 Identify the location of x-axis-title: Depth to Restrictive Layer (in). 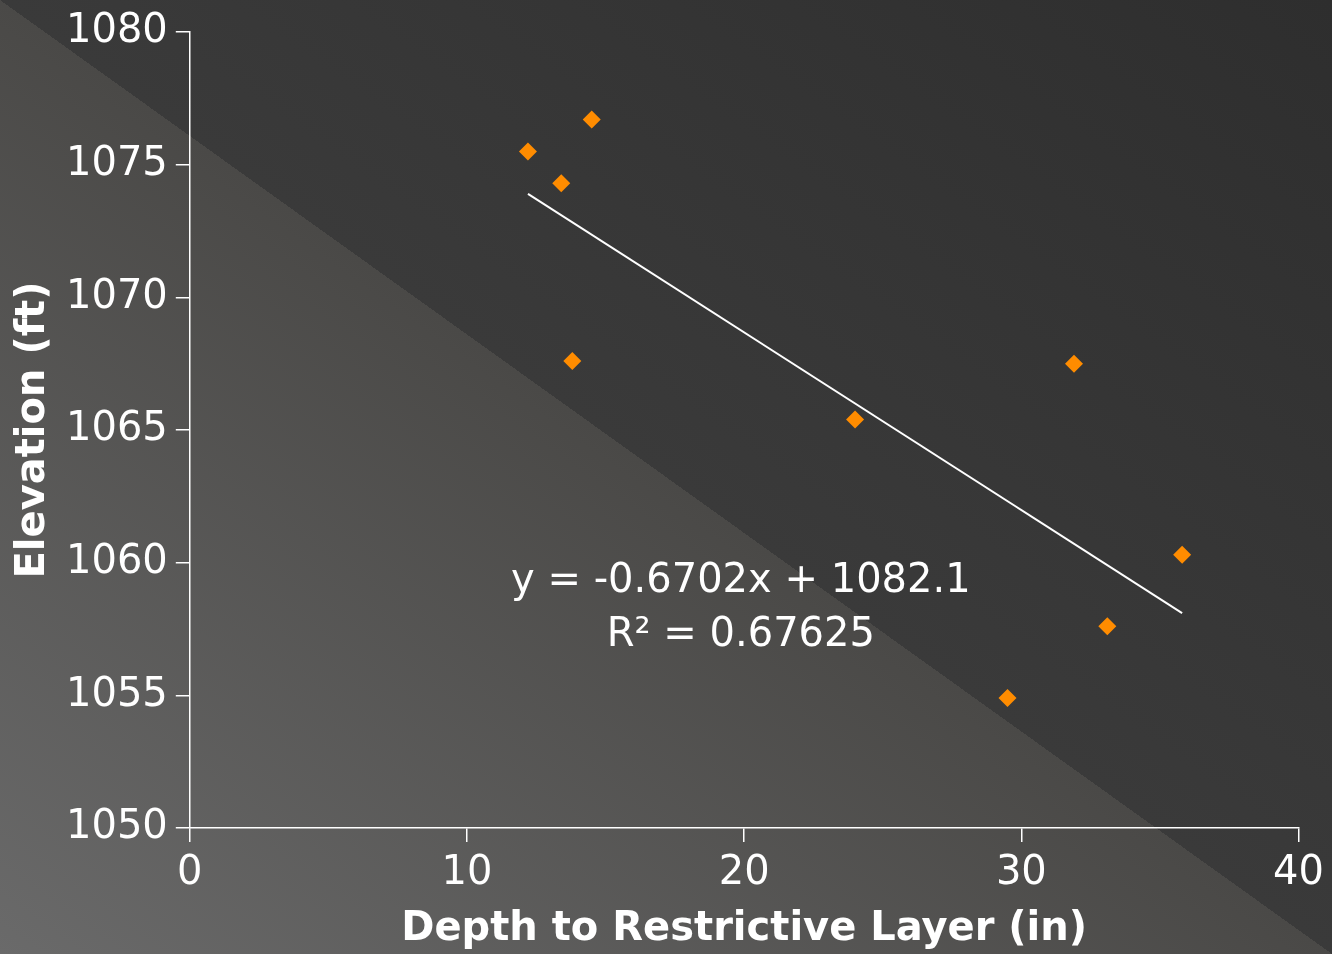
(744, 926).